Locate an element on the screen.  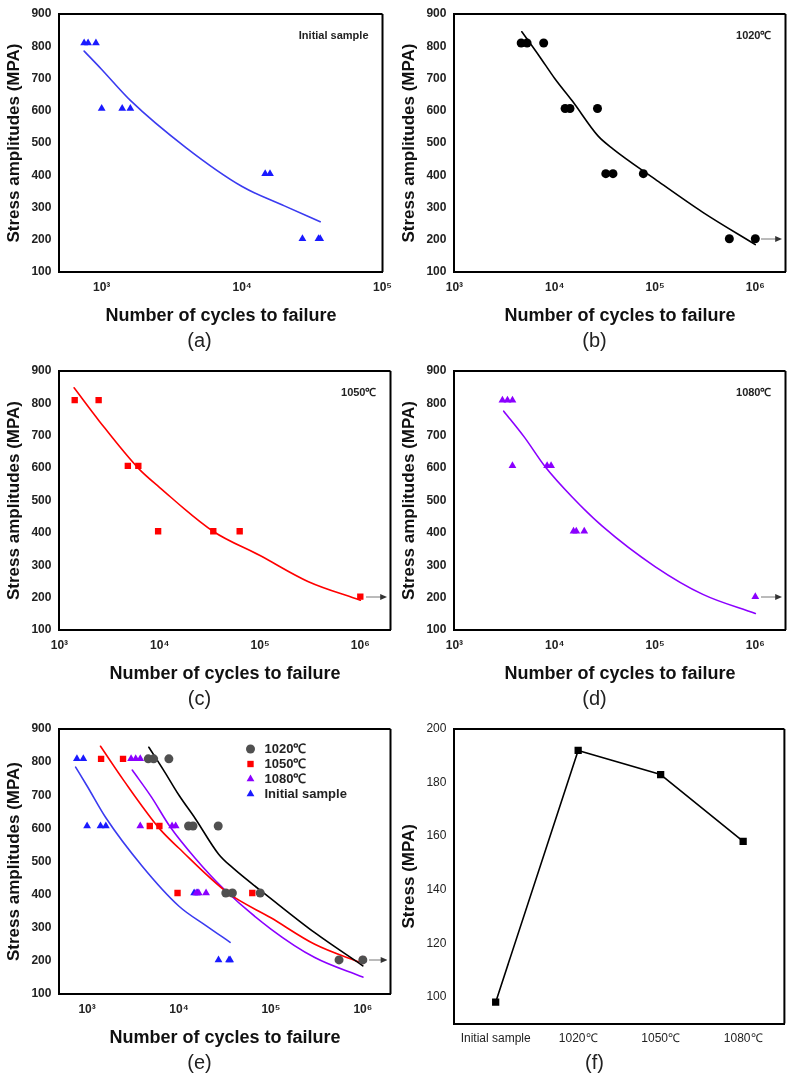
annotation: 1050℃ is located at coordinates (359, 392).